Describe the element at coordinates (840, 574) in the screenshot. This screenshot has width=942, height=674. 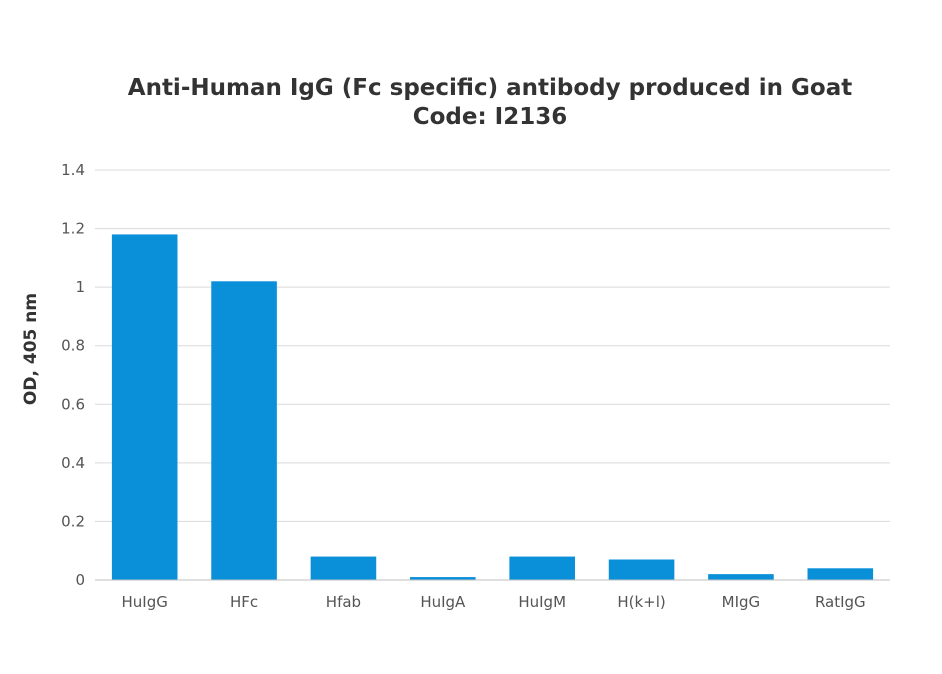
I see `bar-ratigg` at that location.